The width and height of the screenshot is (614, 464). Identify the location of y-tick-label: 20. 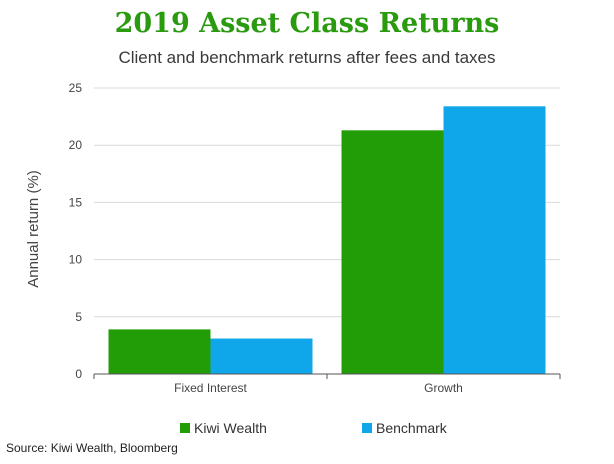
(76, 145).